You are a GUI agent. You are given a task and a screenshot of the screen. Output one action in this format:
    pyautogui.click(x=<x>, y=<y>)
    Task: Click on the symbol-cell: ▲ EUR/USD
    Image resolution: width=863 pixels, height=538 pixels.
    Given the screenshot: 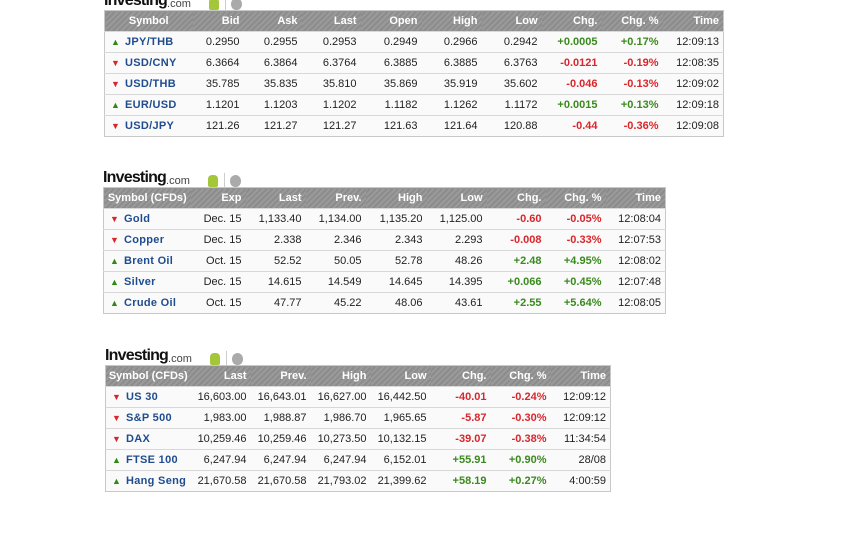 What is the action you would take?
    pyautogui.click(x=148, y=105)
    